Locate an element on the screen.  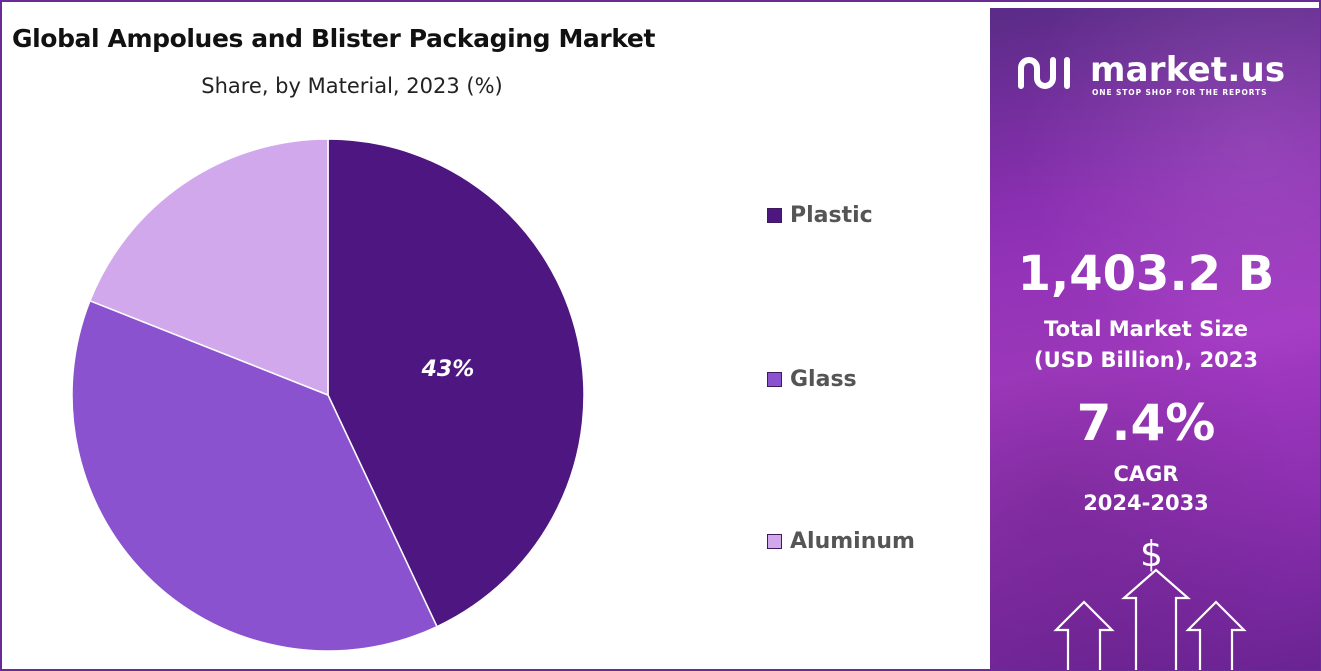
growth-arrows is located at coordinates (1150, 619).